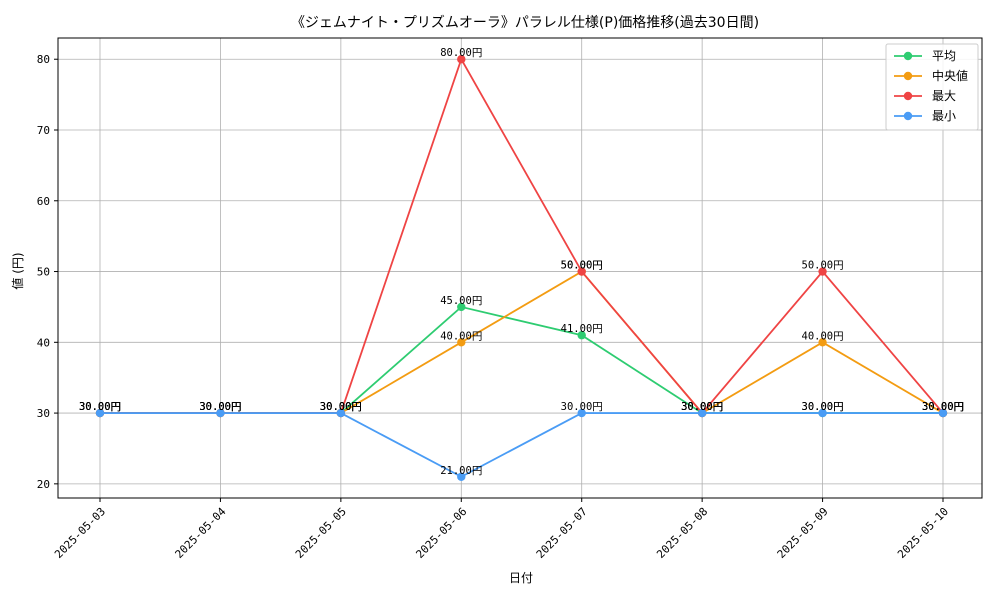  Describe the element at coordinates (950, 75) in the screenshot. I see `legend-entry: 中央値` at that location.